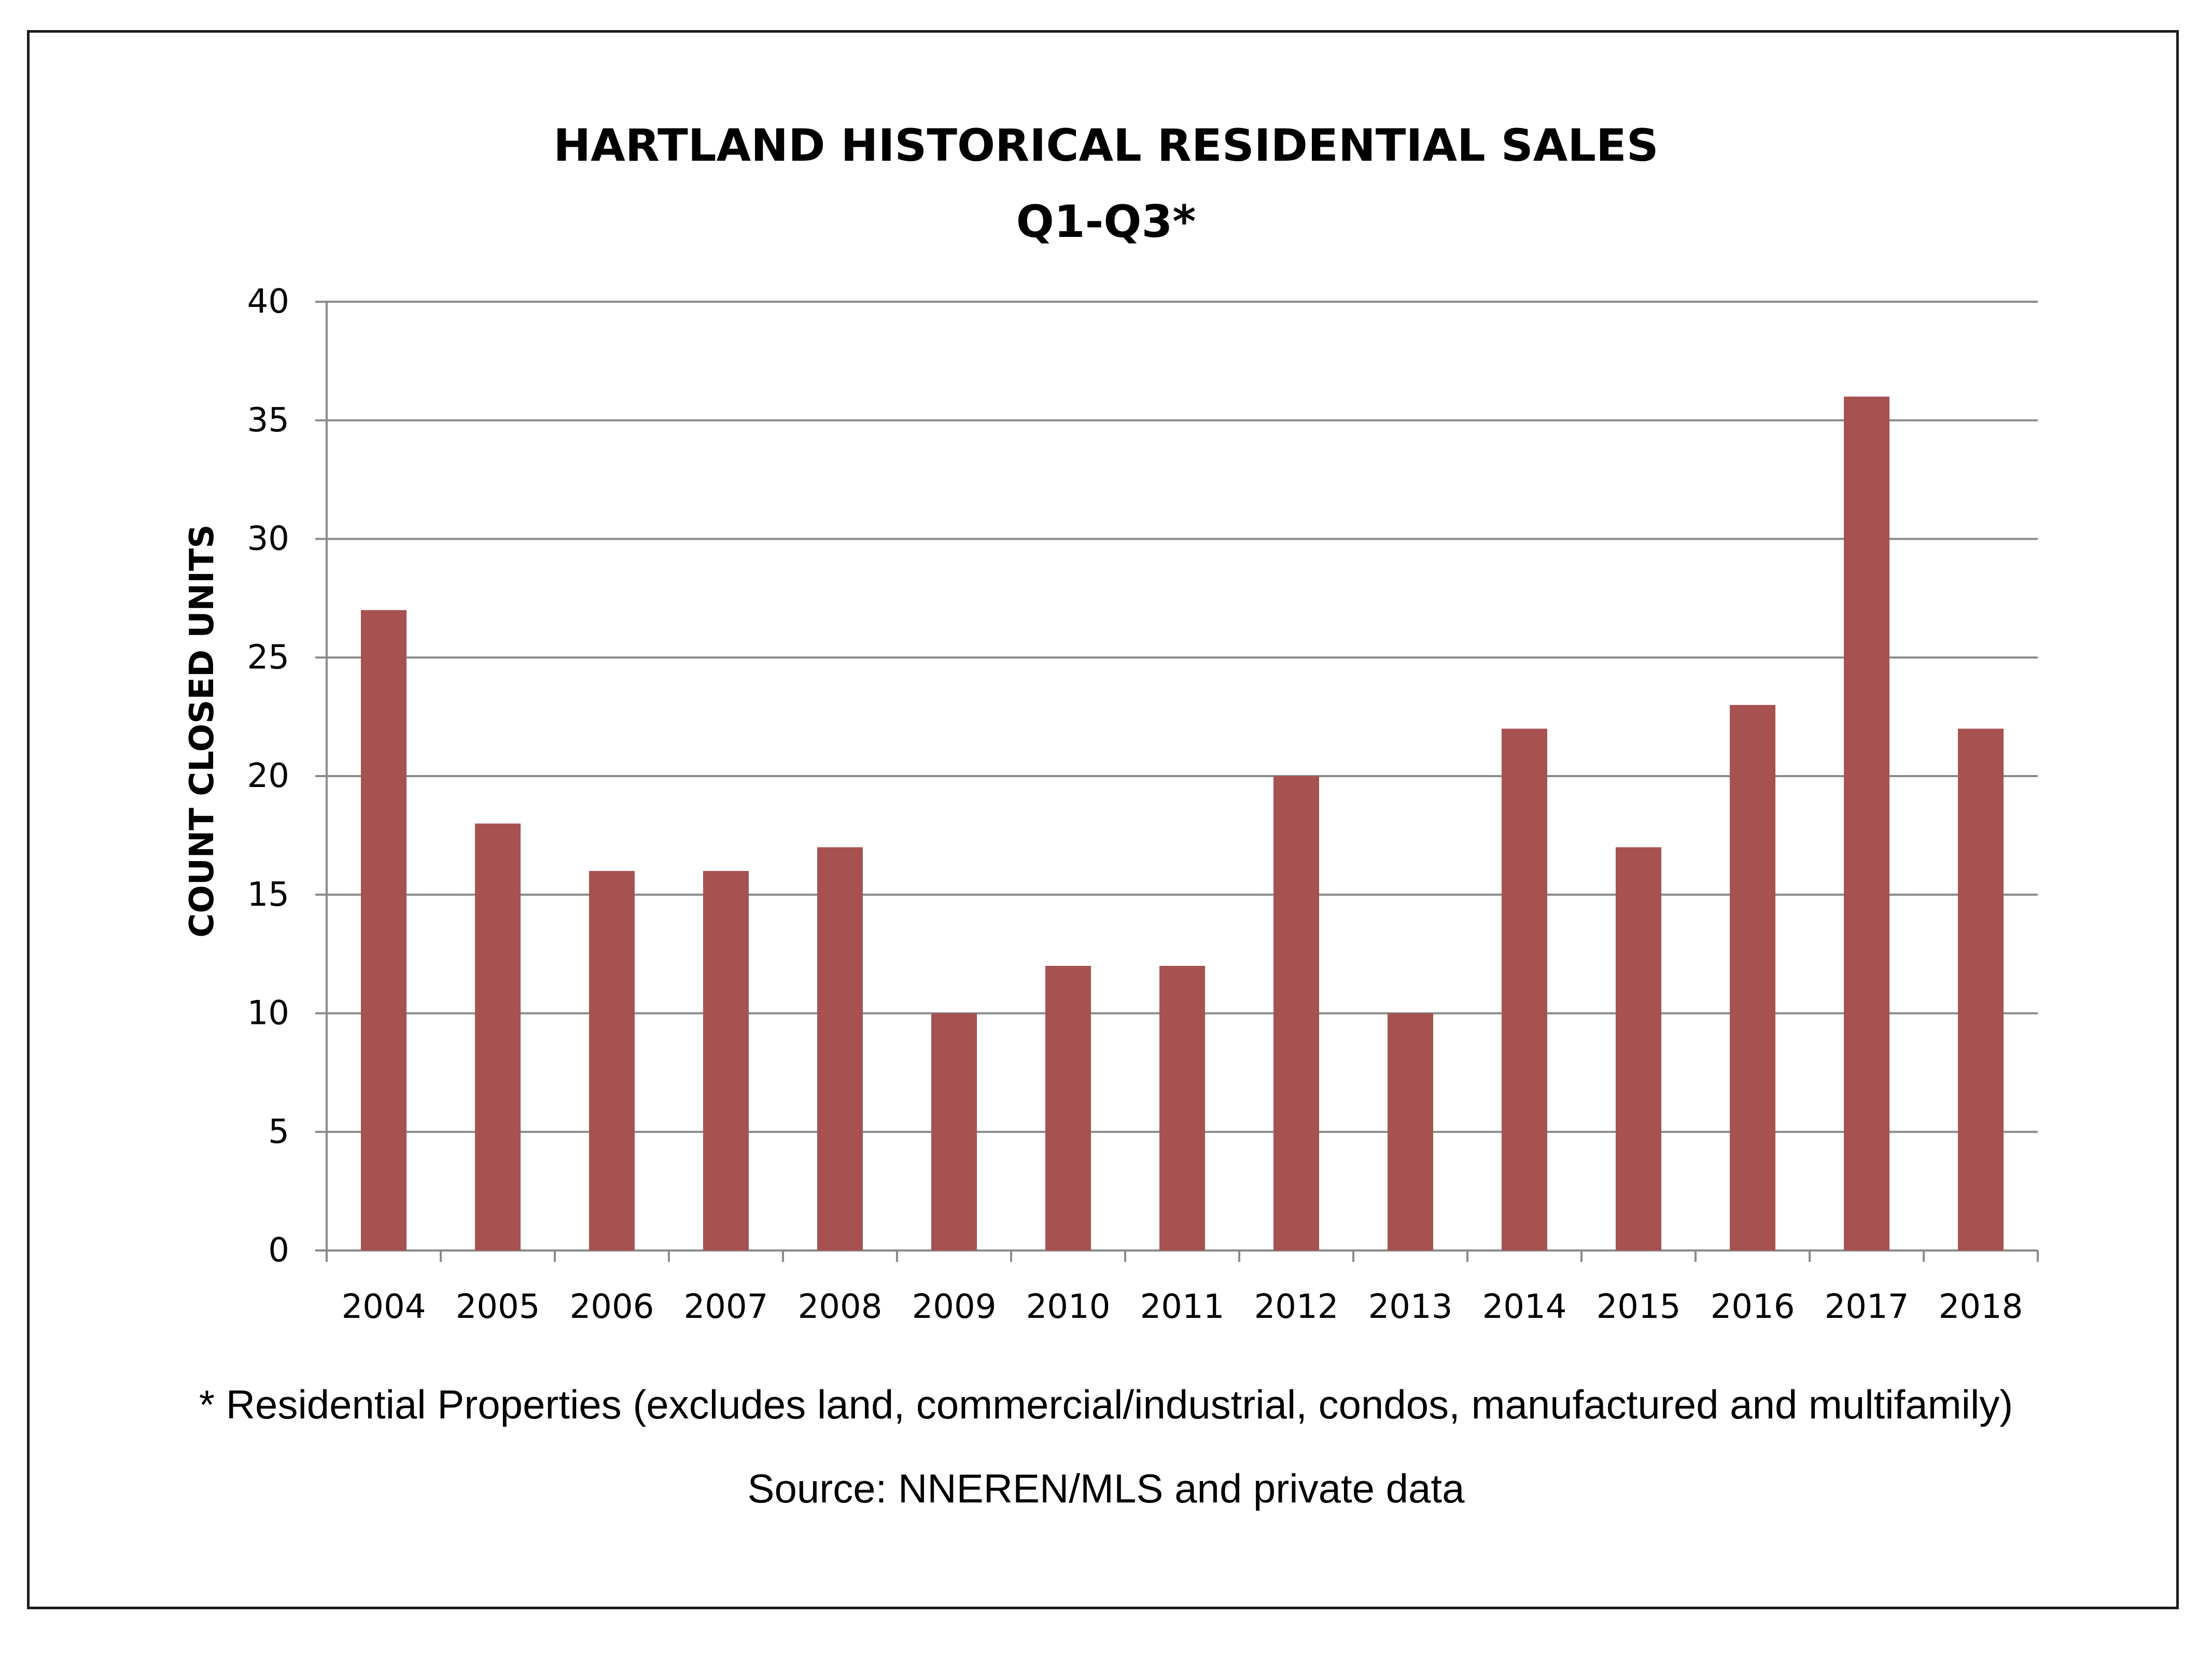 This screenshot has width=2212, height=1659. I want to click on x-tick-label-2006: 2006, so click(612, 1307).